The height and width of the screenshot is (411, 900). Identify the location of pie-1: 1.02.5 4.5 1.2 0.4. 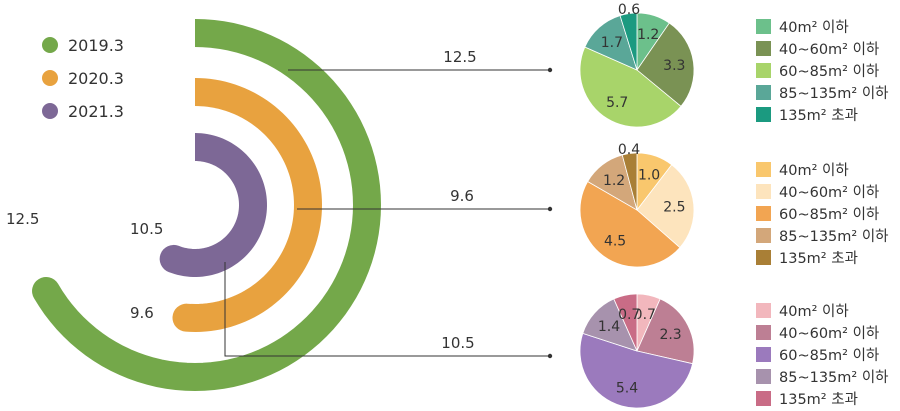
(637, 205).